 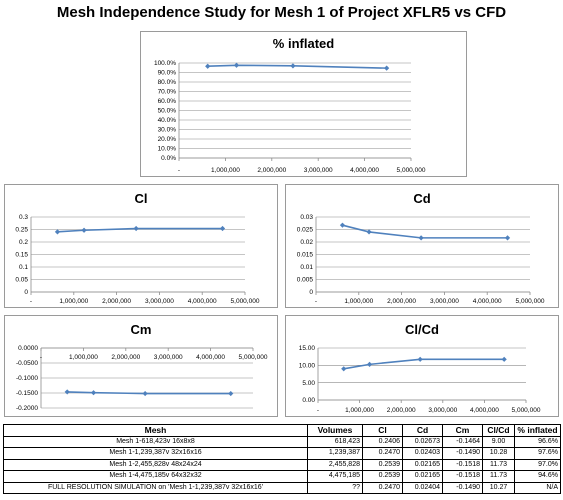 What do you see at coordinates (155, 453) in the screenshot?
I see `table-cell: Mesh 1-1,239,387v 32x16x16` at bounding box center [155, 453].